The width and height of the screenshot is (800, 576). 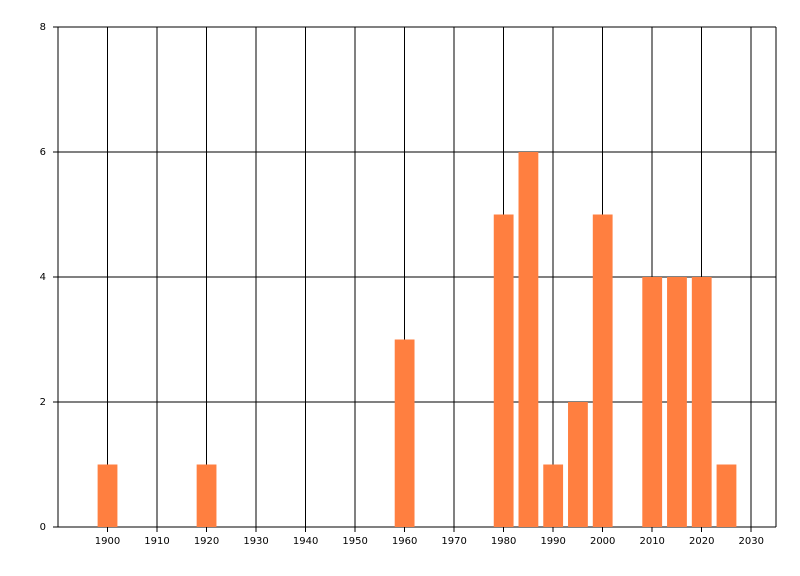 What do you see at coordinates (43, 402) in the screenshot?
I see `y-tick-label: 2` at bounding box center [43, 402].